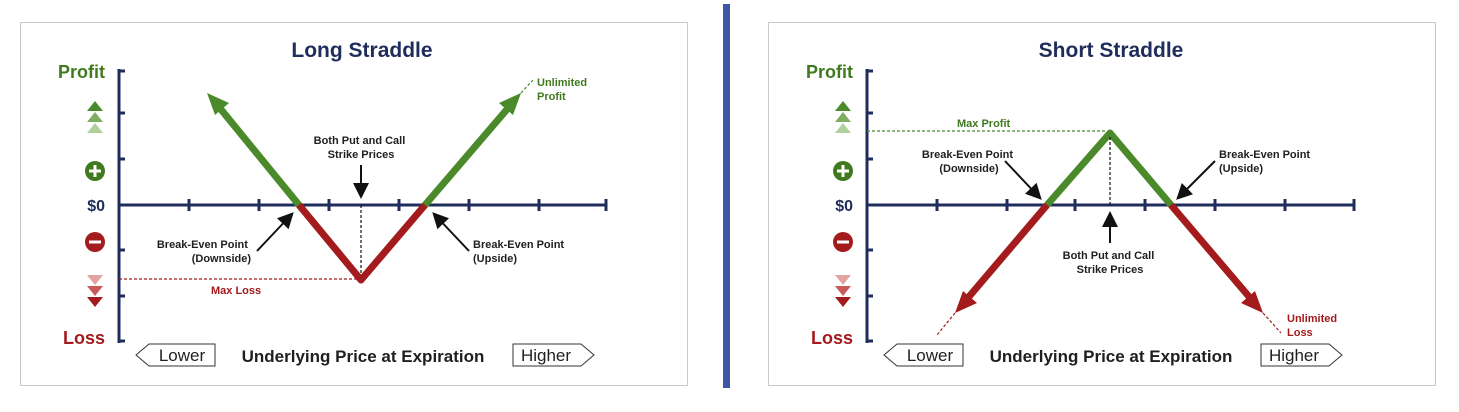 Image resolution: width=1459 pixels, height=412 pixels. Describe the element at coordinates (236, 291) in the screenshot. I see `max-loss-label: Max Loss` at that location.